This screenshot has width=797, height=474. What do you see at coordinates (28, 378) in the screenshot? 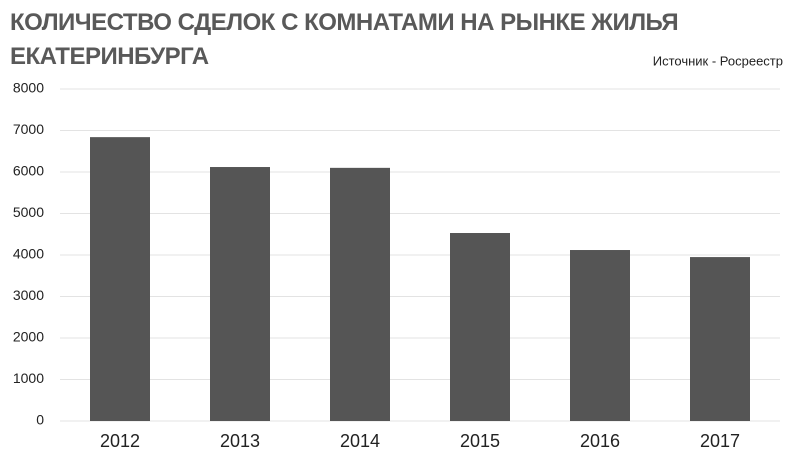
I see `y-tick-label: 1000` at bounding box center [28, 378].